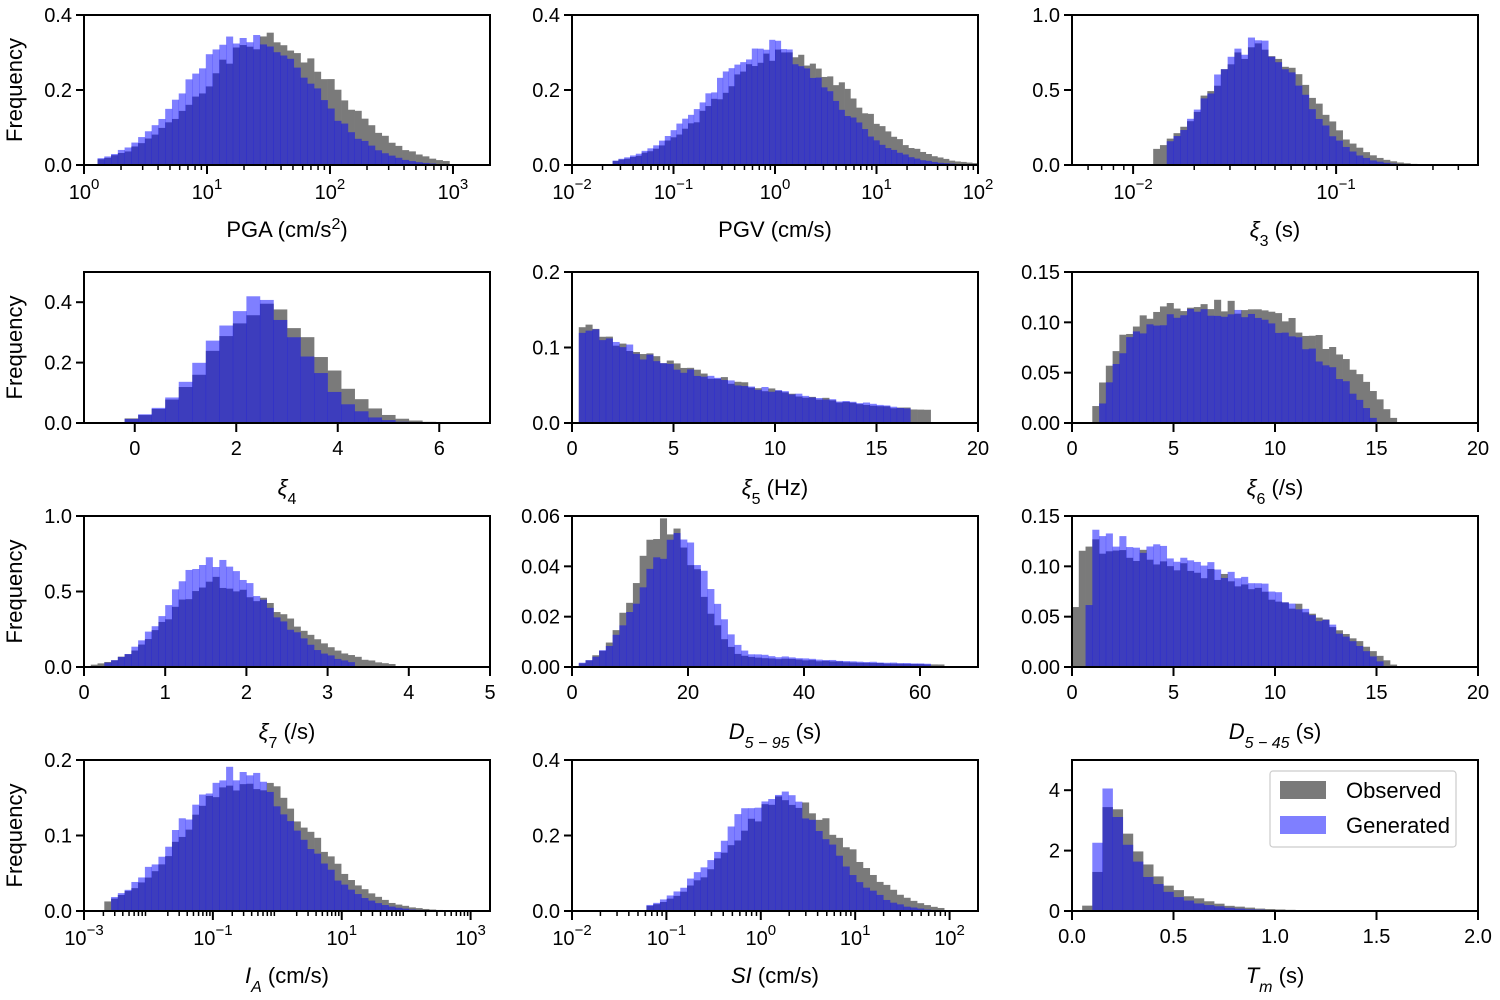 The width and height of the screenshot is (1500, 1000). I want to click on generated-series-si, so click(792, 851).